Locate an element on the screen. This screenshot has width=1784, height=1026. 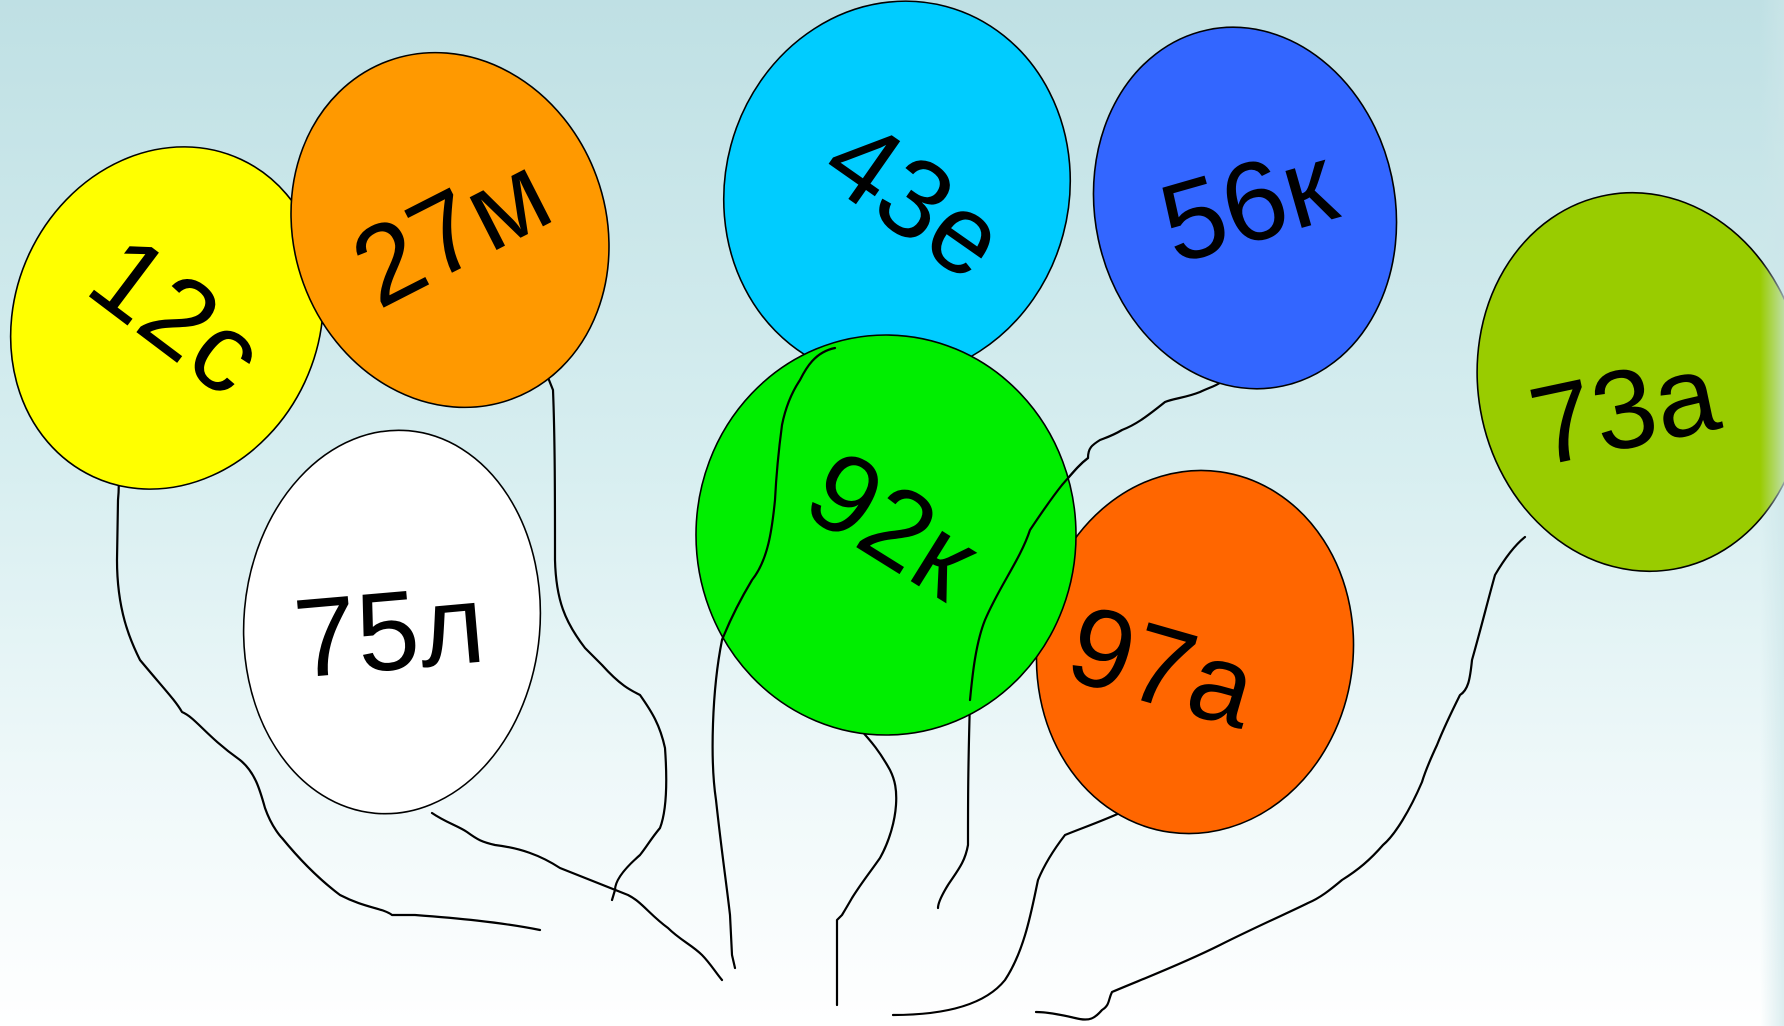
balloon-73a: 73а is located at coordinates (1630, 382).